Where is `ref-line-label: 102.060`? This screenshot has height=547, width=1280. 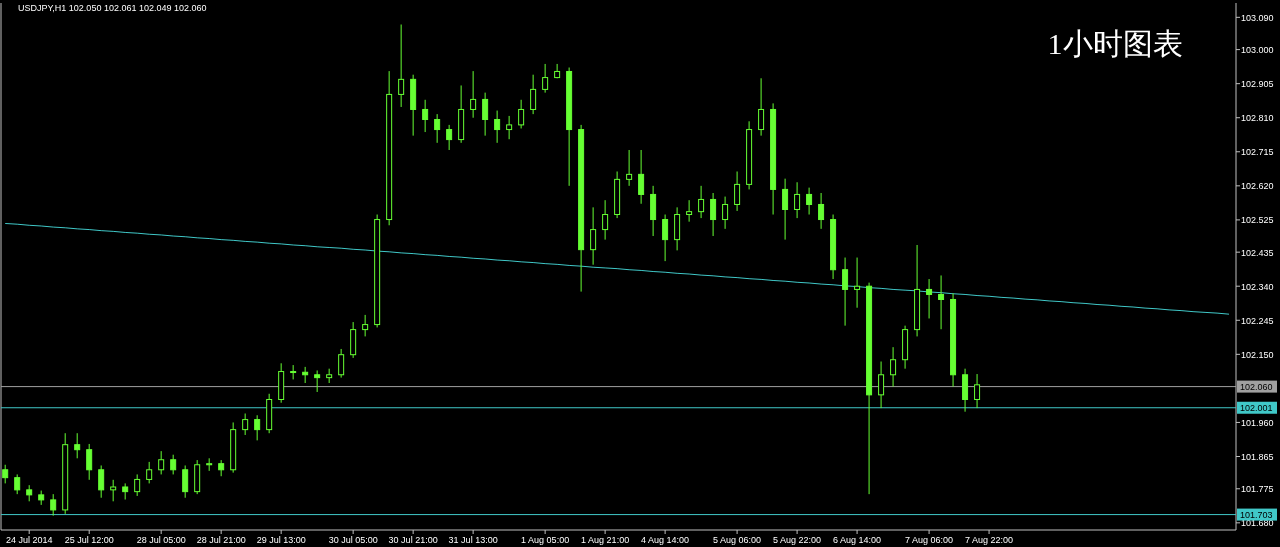
ref-line-label: 102.060 is located at coordinates (1256, 387).